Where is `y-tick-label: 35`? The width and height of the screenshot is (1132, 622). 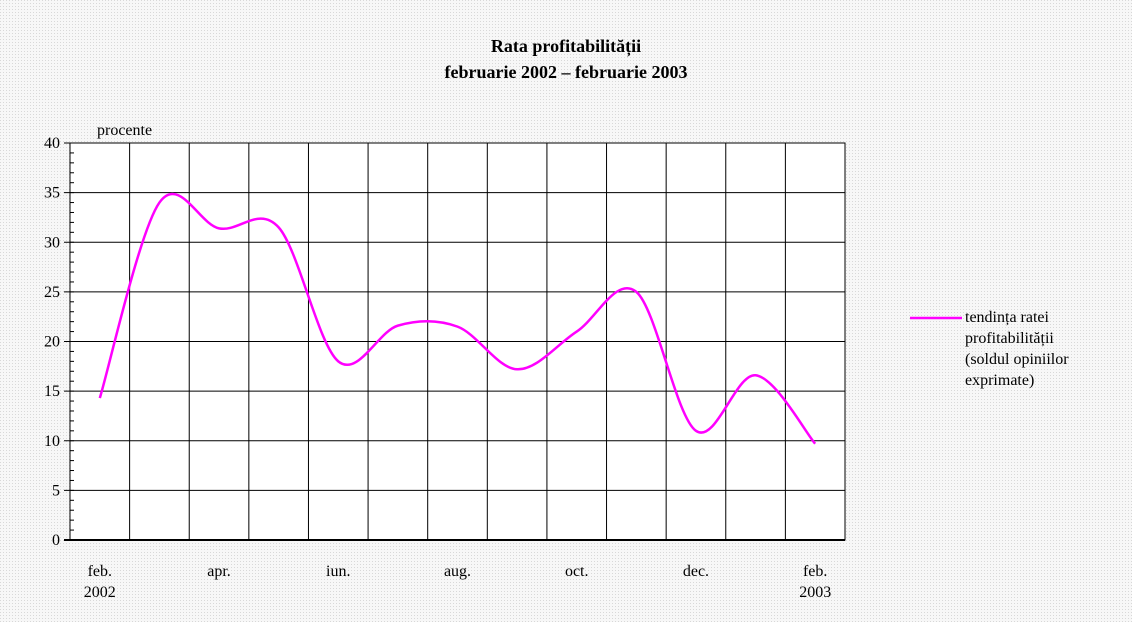
y-tick-label: 35 is located at coordinates (52, 193).